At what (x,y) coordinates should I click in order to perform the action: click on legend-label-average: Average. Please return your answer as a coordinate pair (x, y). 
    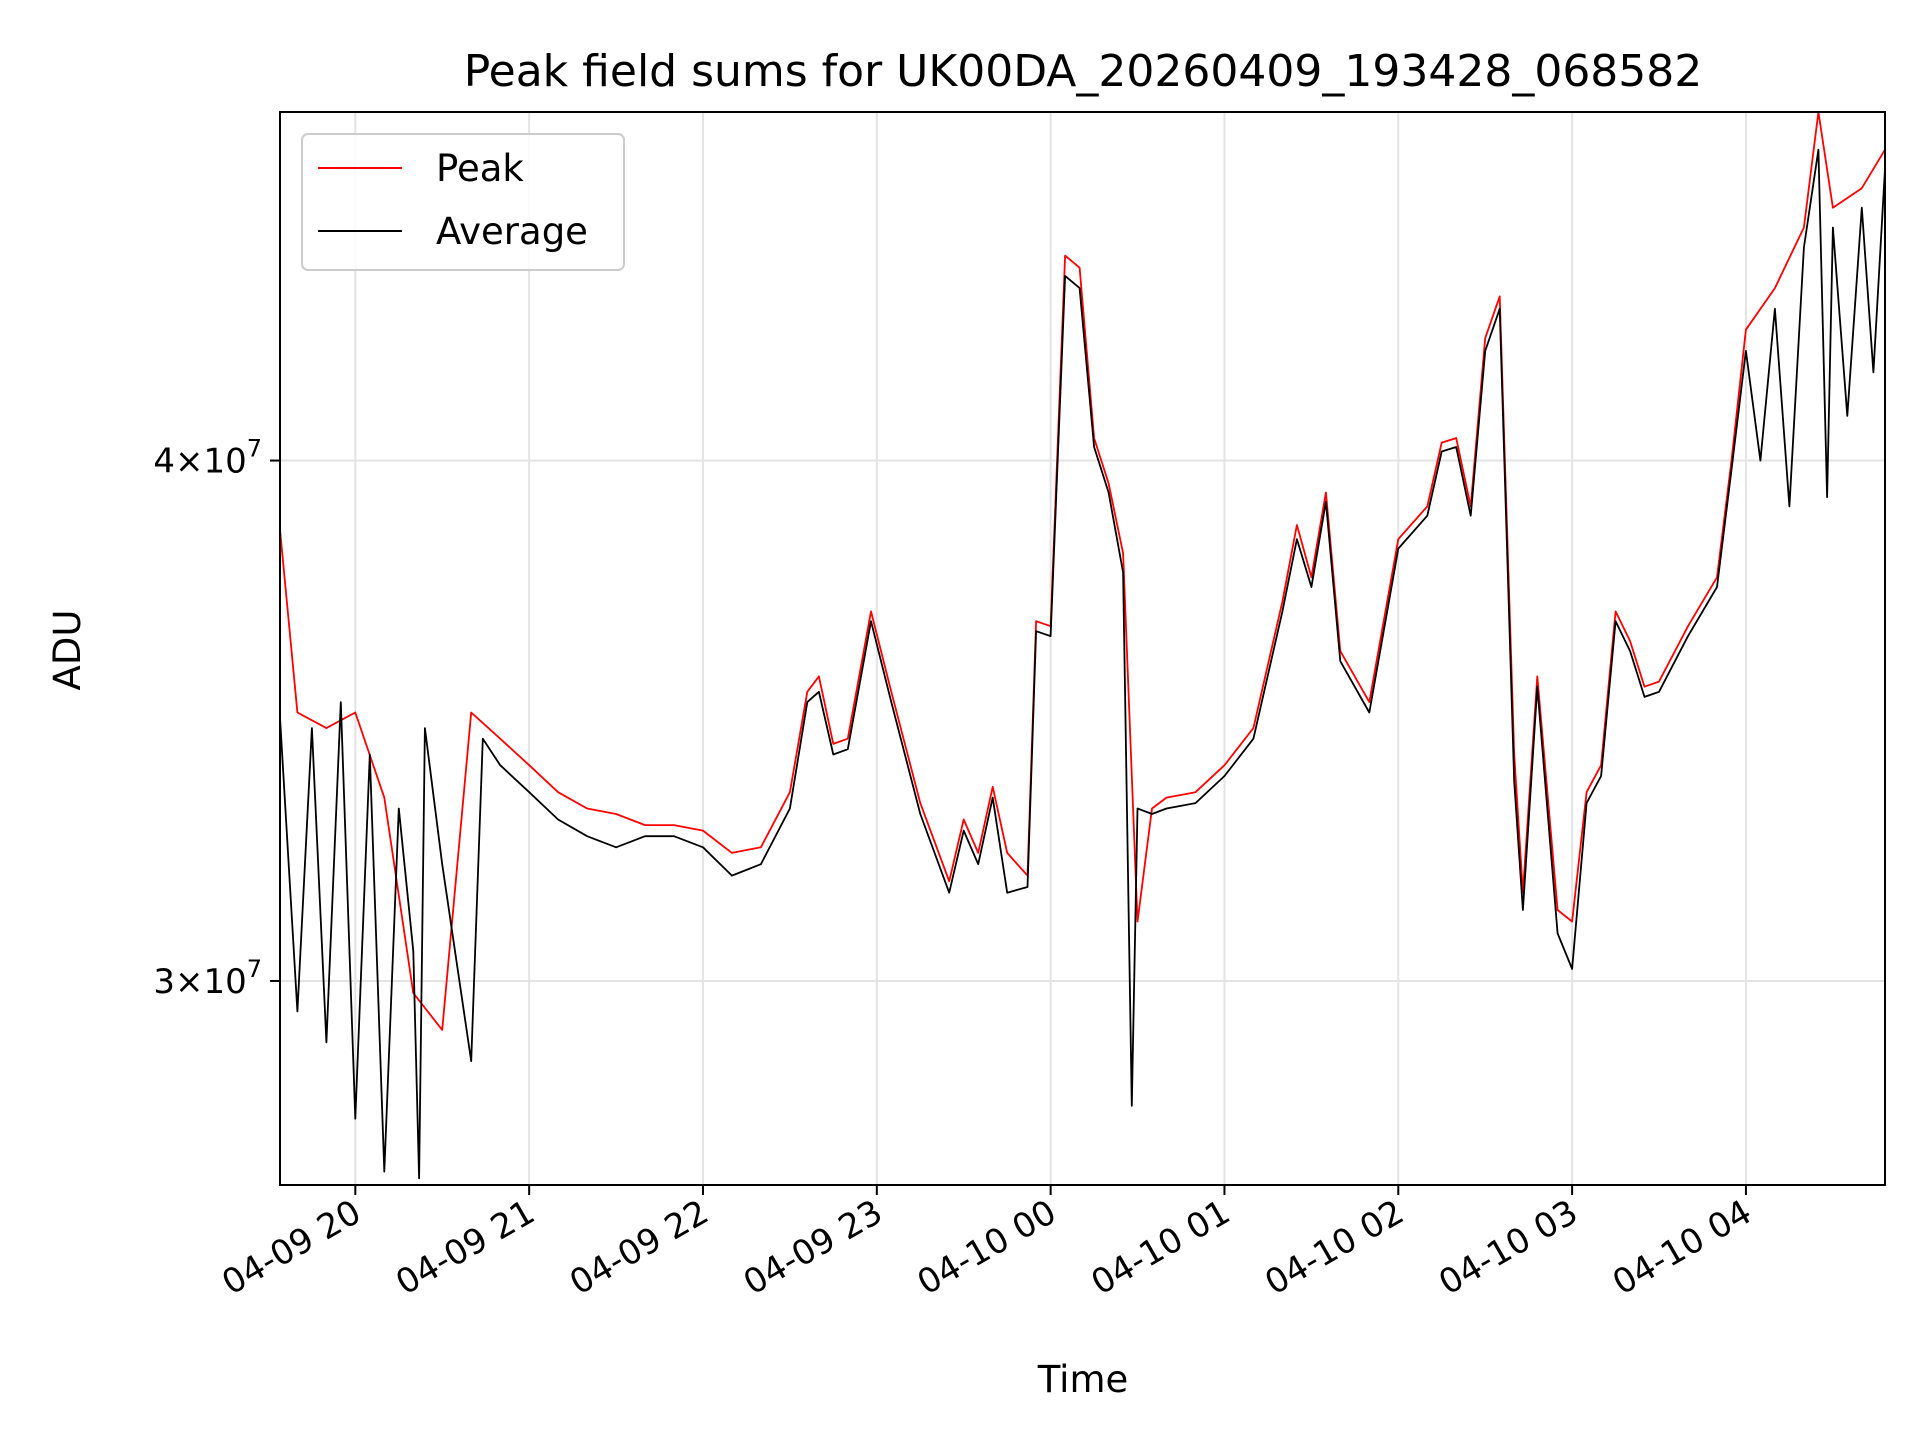
    Looking at the image, I should click on (512, 231).